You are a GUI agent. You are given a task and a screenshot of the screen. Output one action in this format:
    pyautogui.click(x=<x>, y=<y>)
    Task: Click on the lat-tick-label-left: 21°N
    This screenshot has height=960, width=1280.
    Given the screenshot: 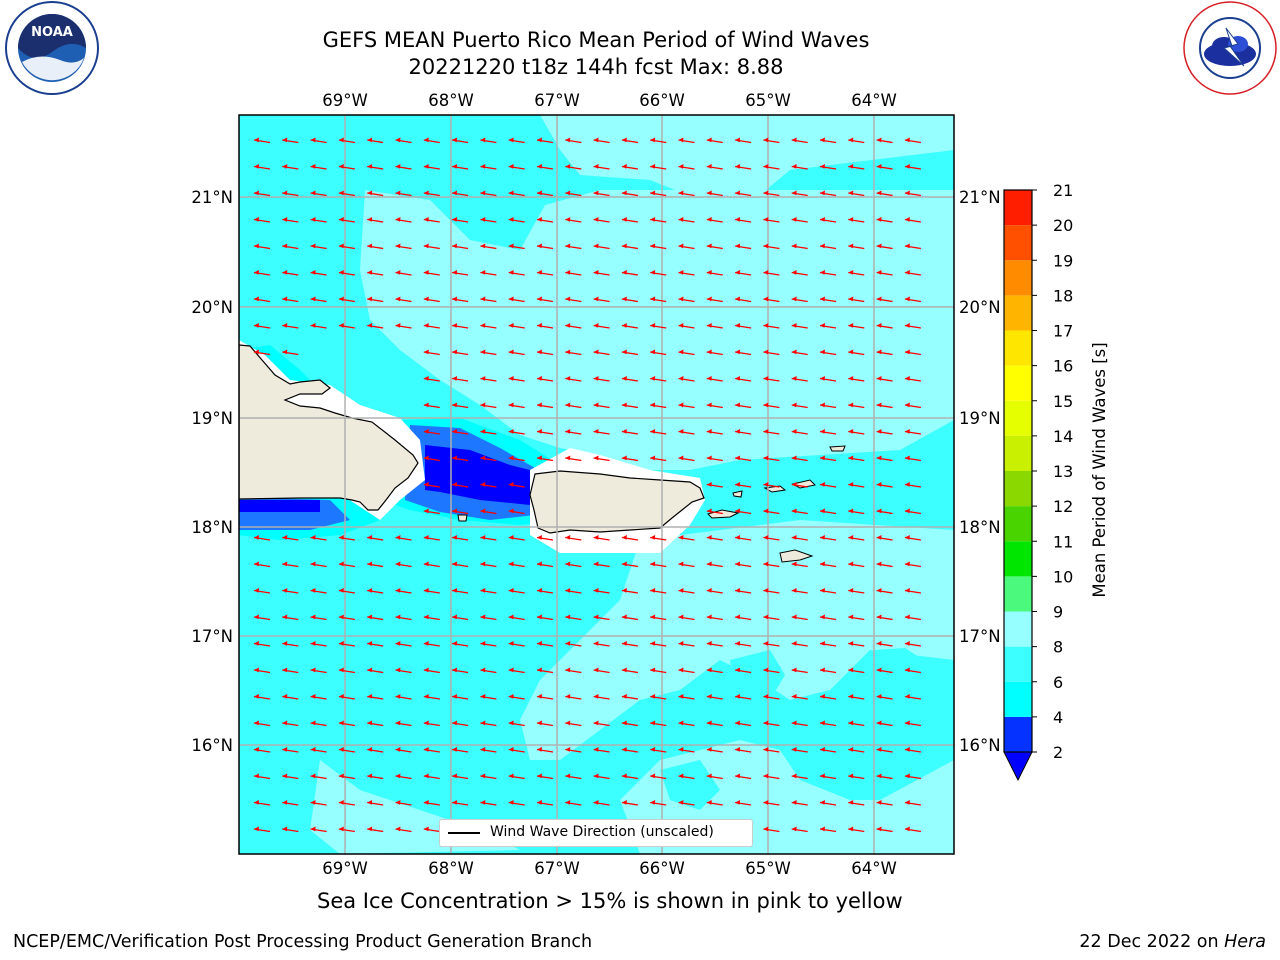 What is the action you would take?
    pyautogui.click(x=212, y=197)
    